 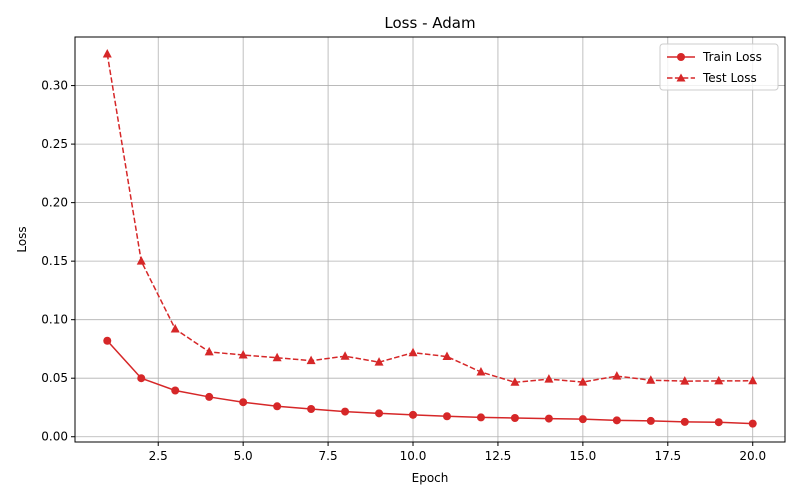 I want to click on x-tick-label: 12.5, so click(x=498, y=456).